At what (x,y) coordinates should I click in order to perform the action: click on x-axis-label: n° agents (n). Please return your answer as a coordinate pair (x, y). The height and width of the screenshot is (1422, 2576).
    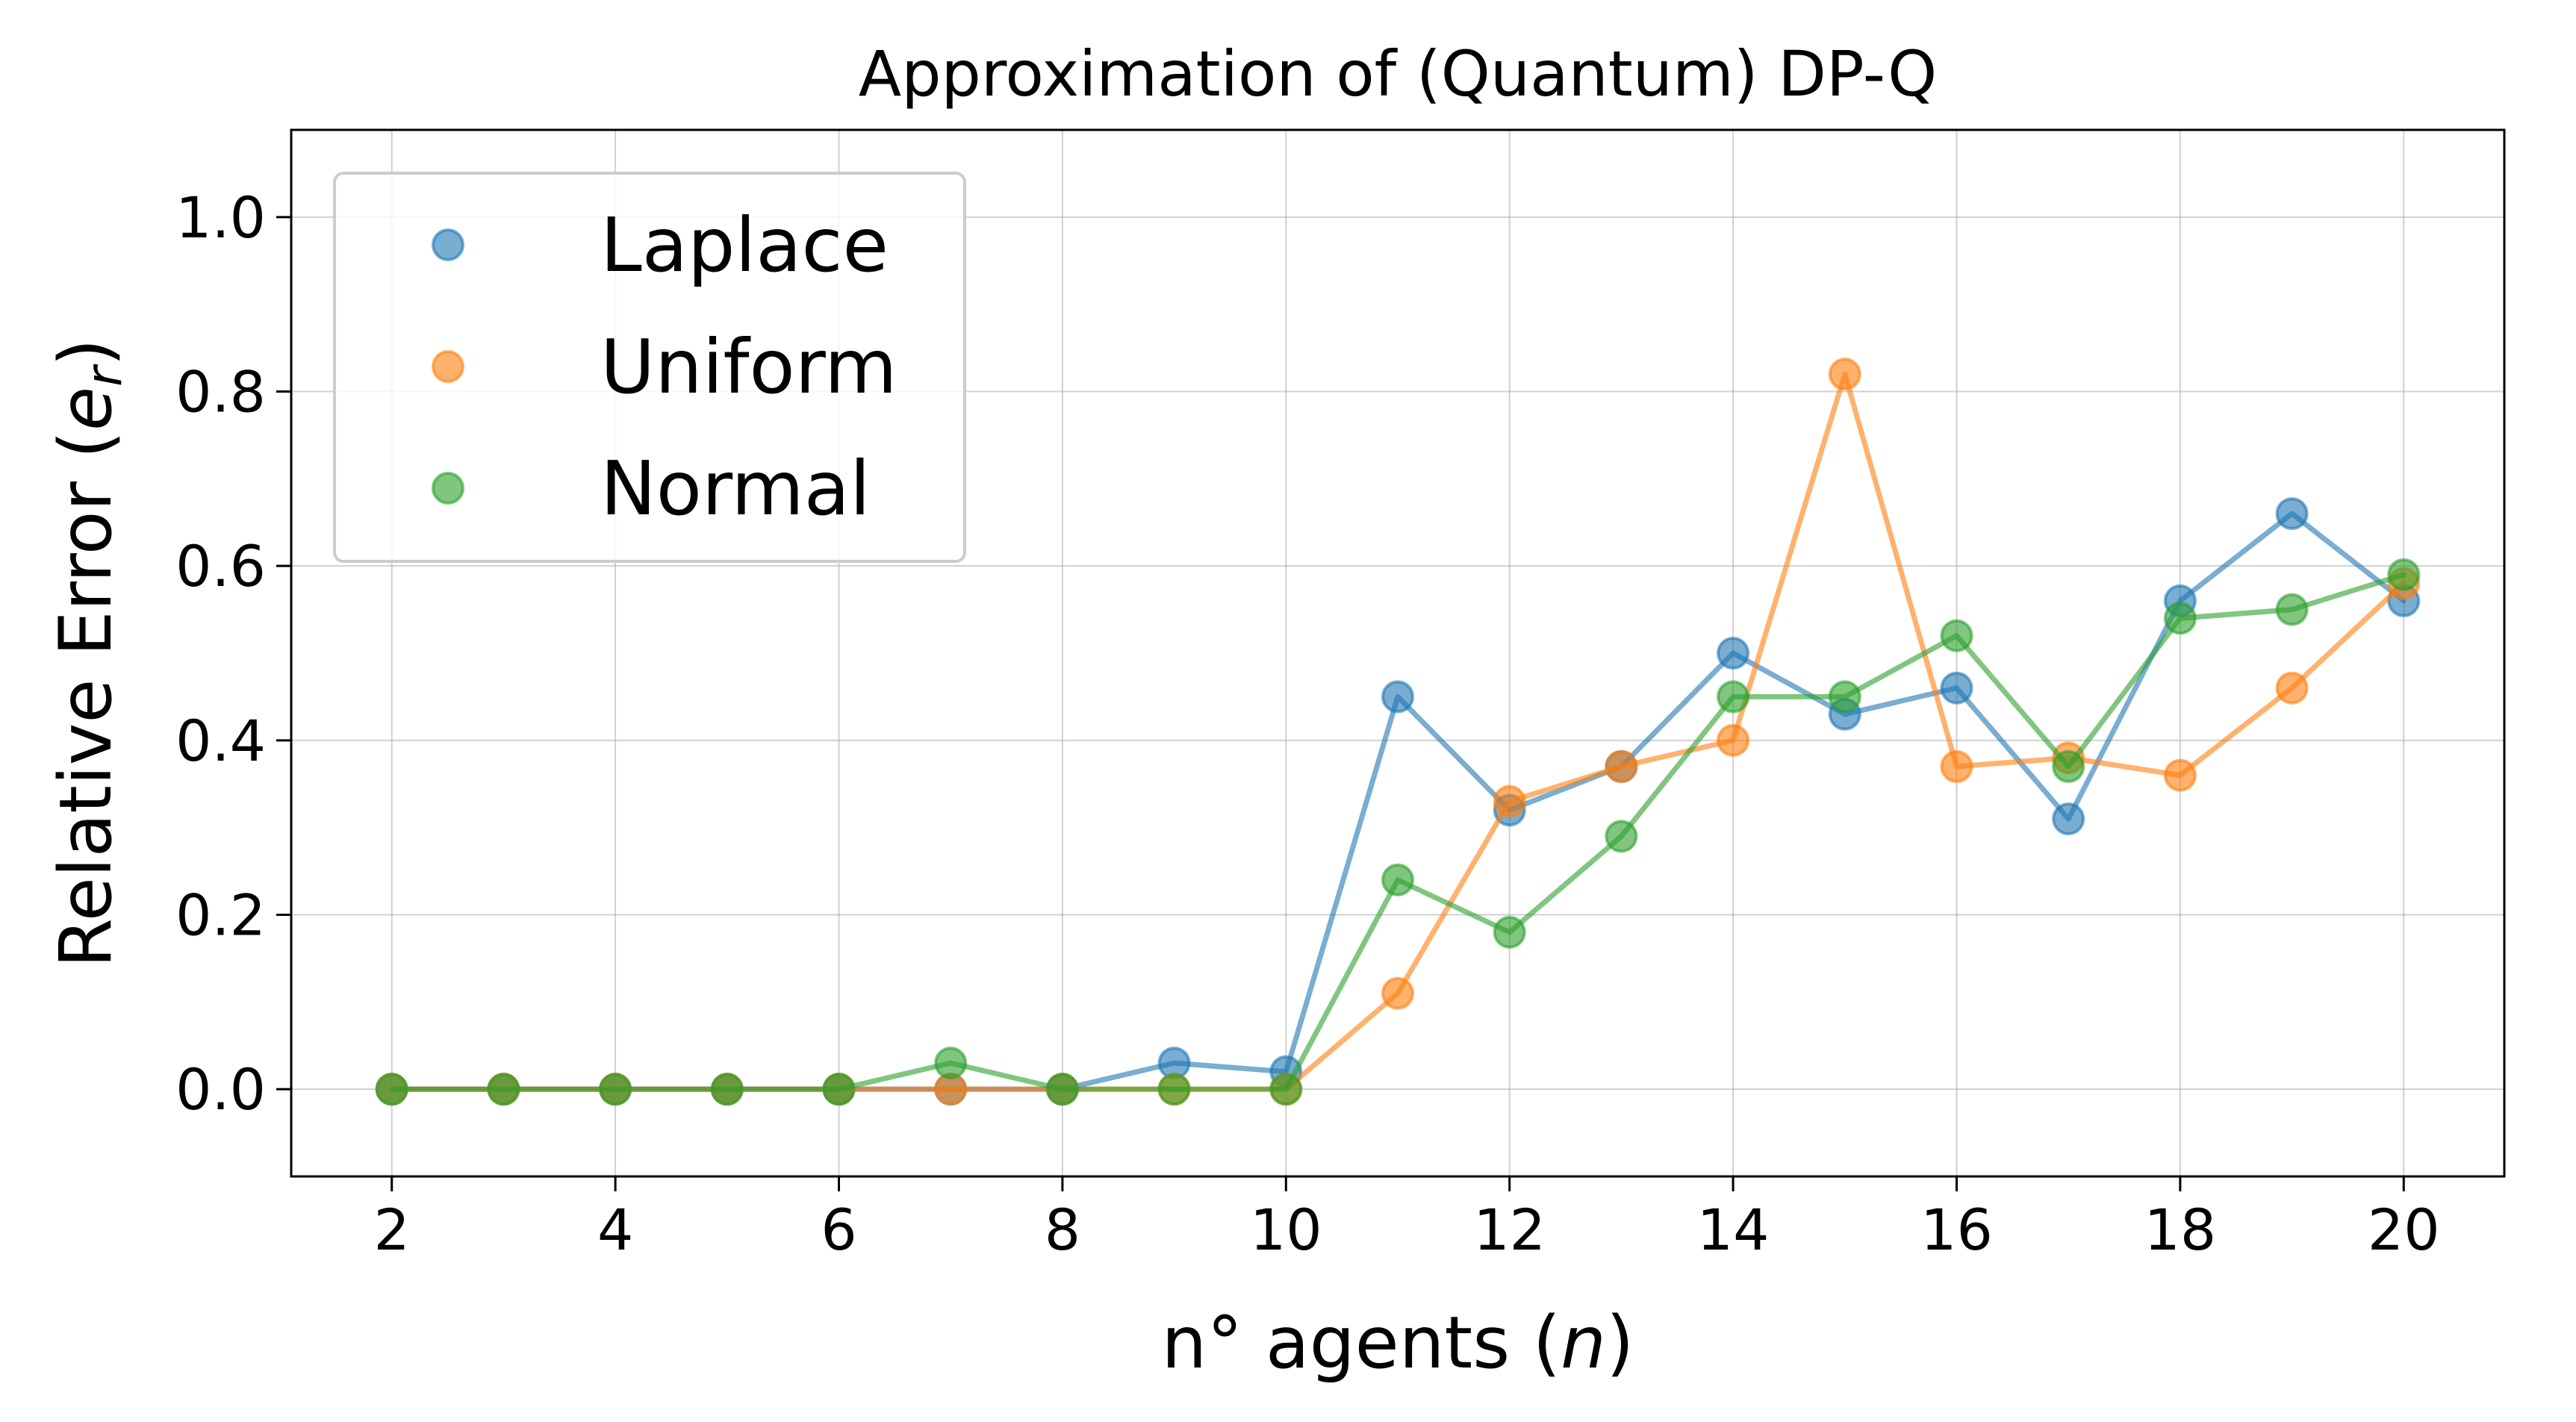
    Looking at the image, I should click on (1398, 1343).